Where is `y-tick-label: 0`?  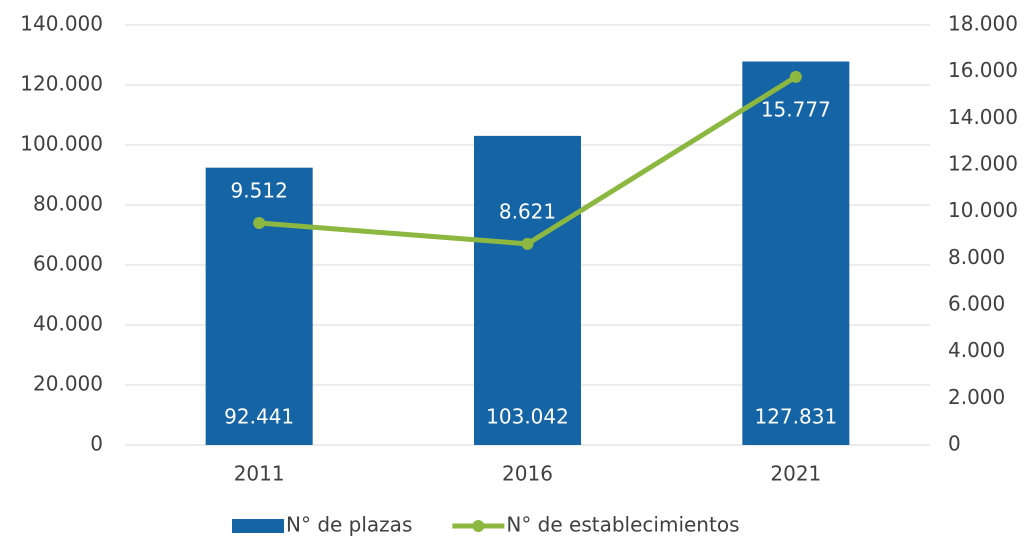 y-tick-label: 0 is located at coordinates (96, 444).